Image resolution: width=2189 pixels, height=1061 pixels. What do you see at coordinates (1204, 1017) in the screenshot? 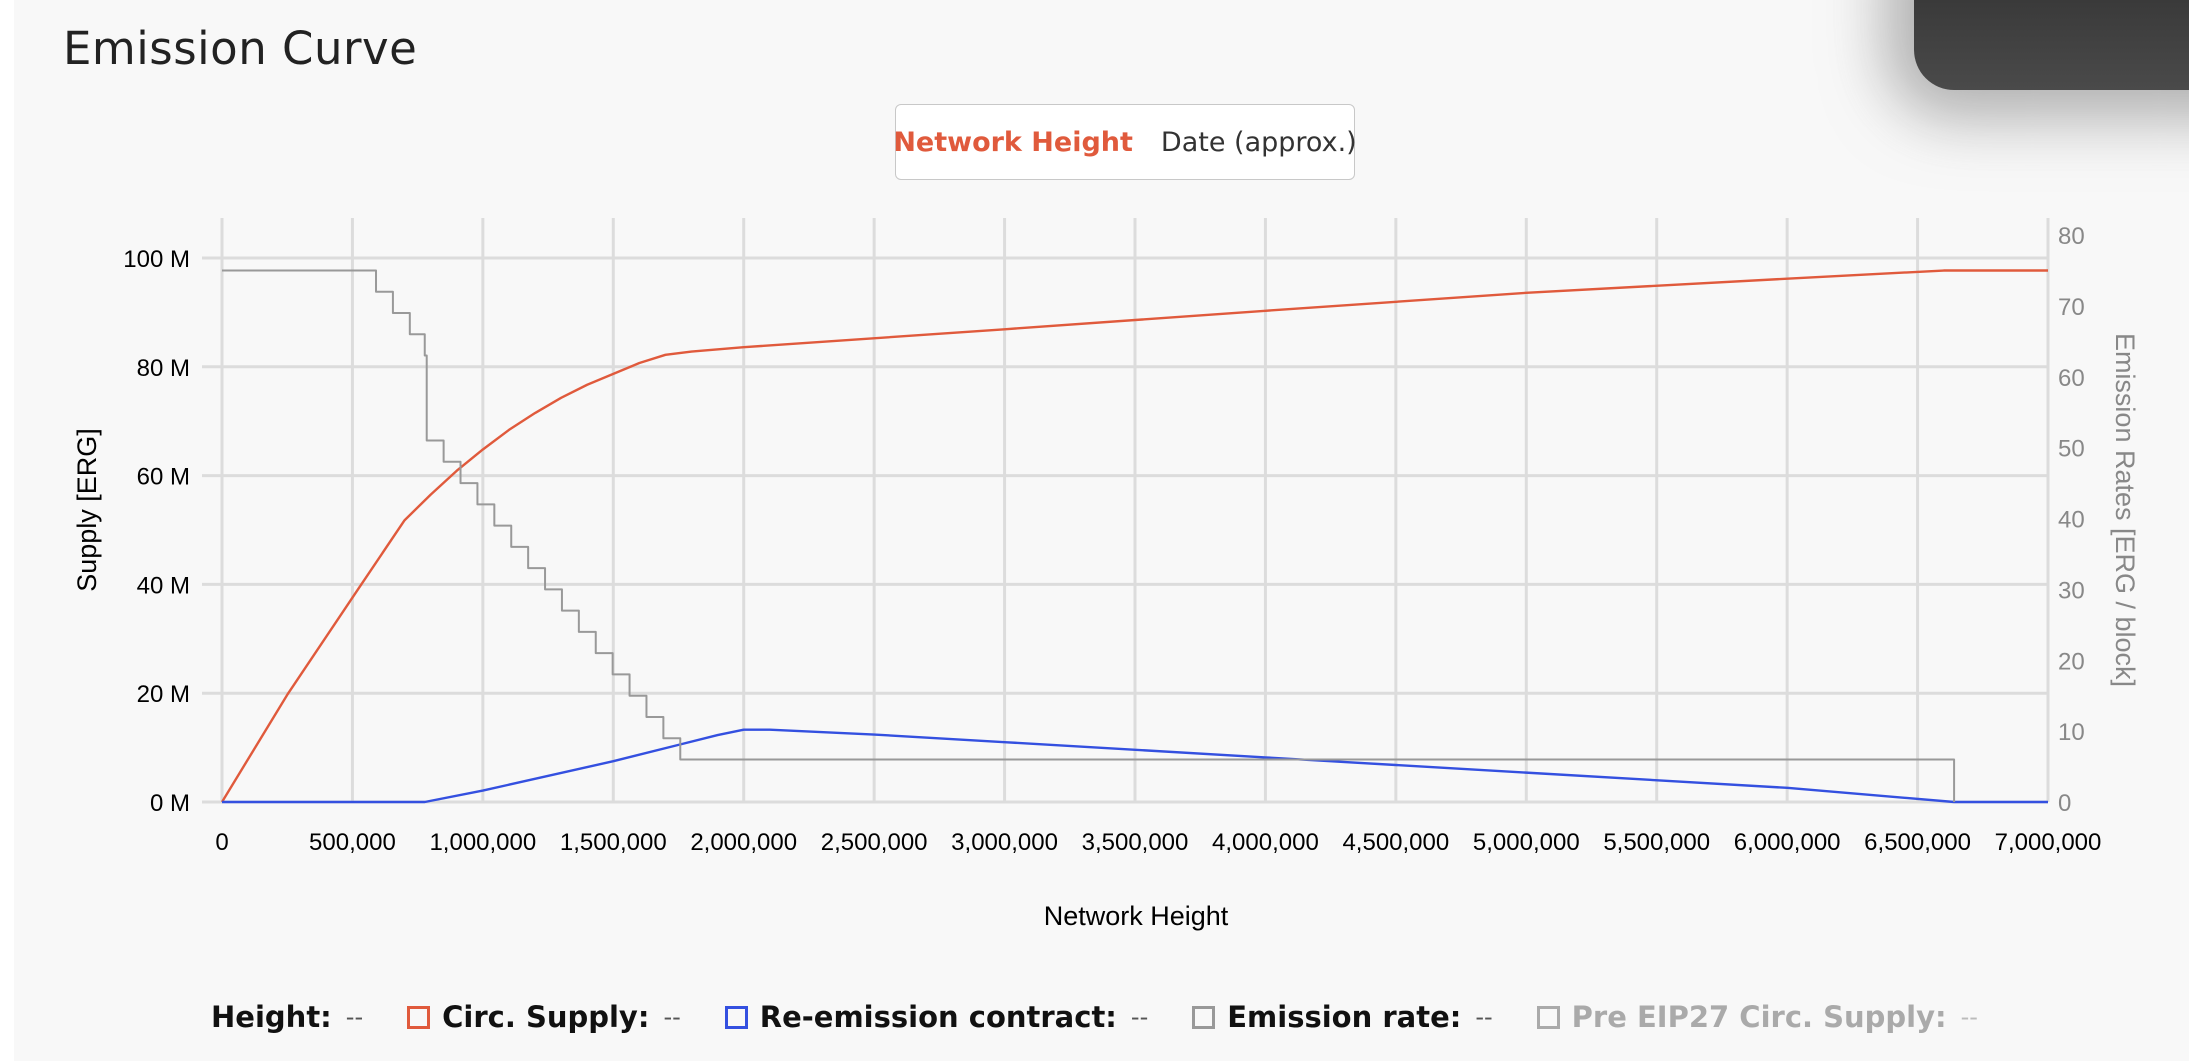
I see `legend-swatch-emission-rate` at bounding box center [1204, 1017].